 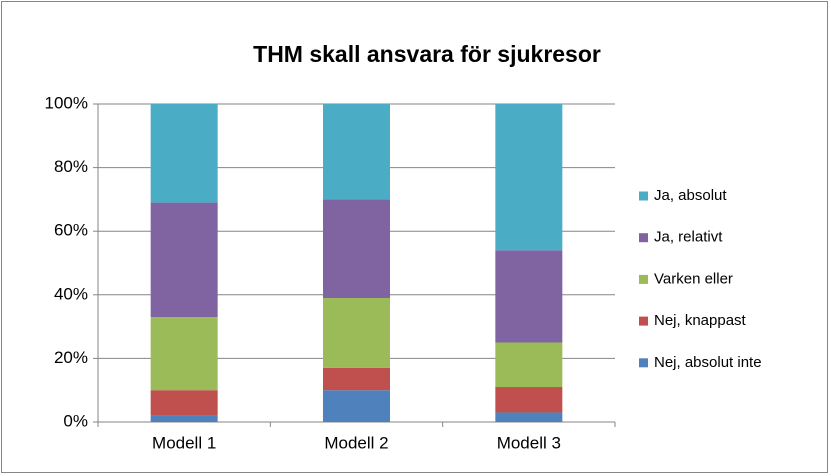 What do you see at coordinates (700, 320) in the screenshot?
I see `legend-label: Nej, knappast` at bounding box center [700, 320].